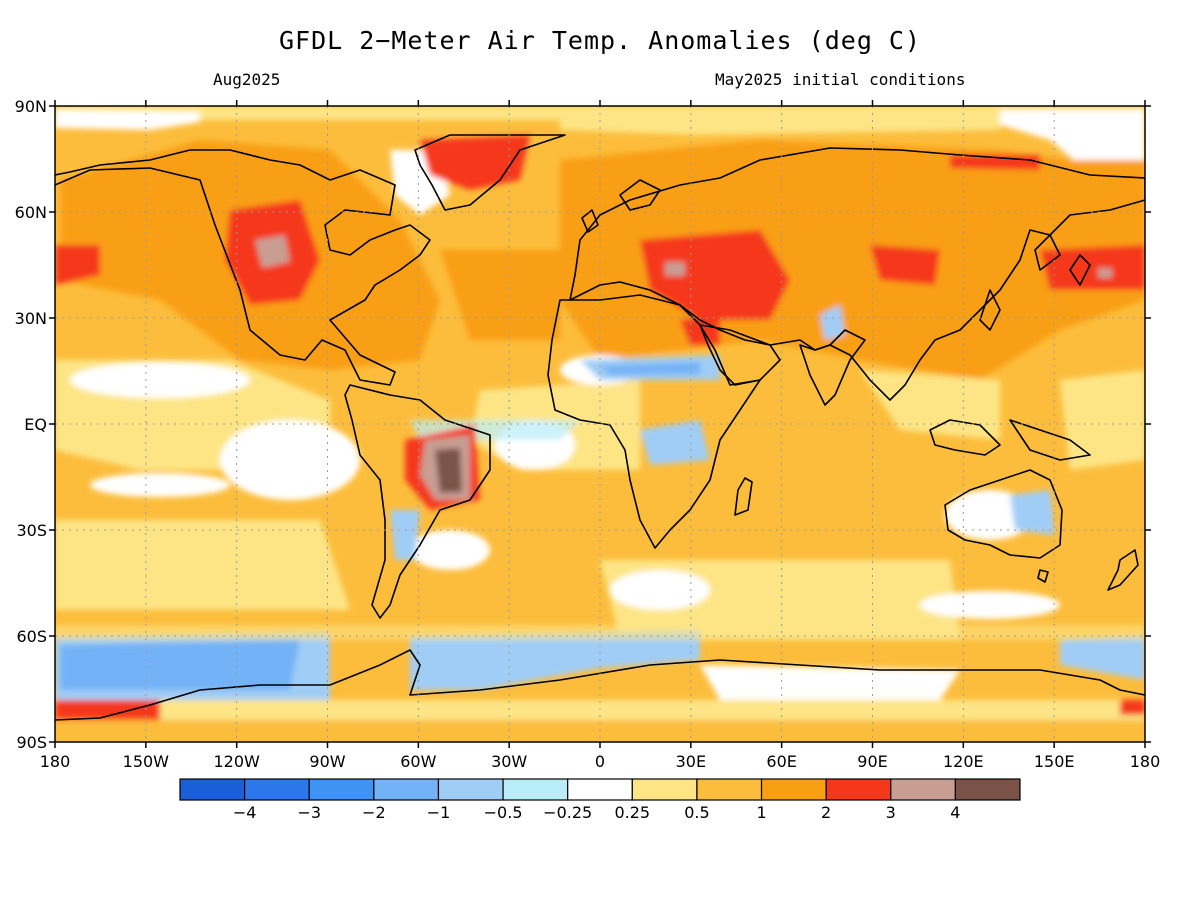  Describe the element at coordinates (35, 424) in the screenshot. I see `lat-label: EQ` at that location.